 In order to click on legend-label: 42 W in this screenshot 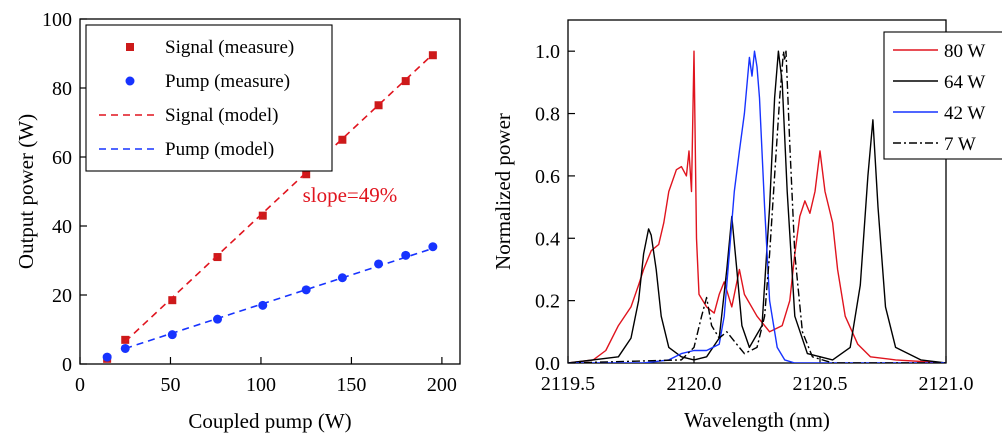, I will do `click(964, 113)`.